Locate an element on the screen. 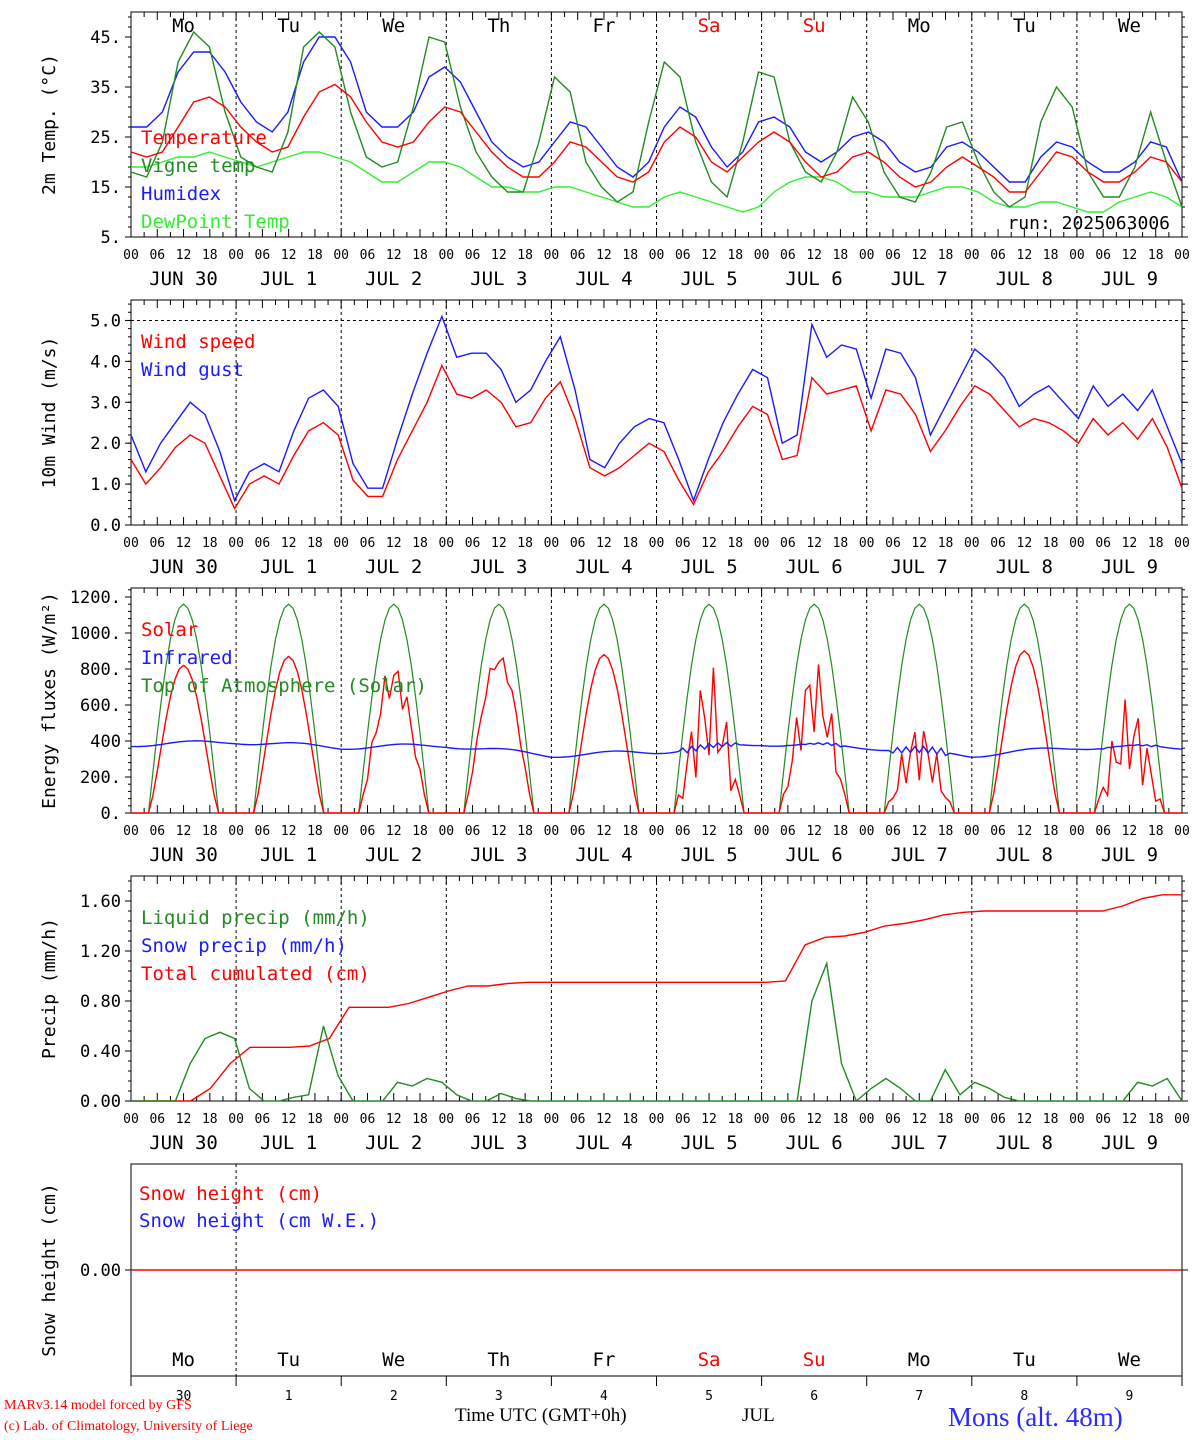 The width and height of the screenshot is (1194, 1440). run-annotation: run: 2025063006 is located at coordinates (1088, 223).